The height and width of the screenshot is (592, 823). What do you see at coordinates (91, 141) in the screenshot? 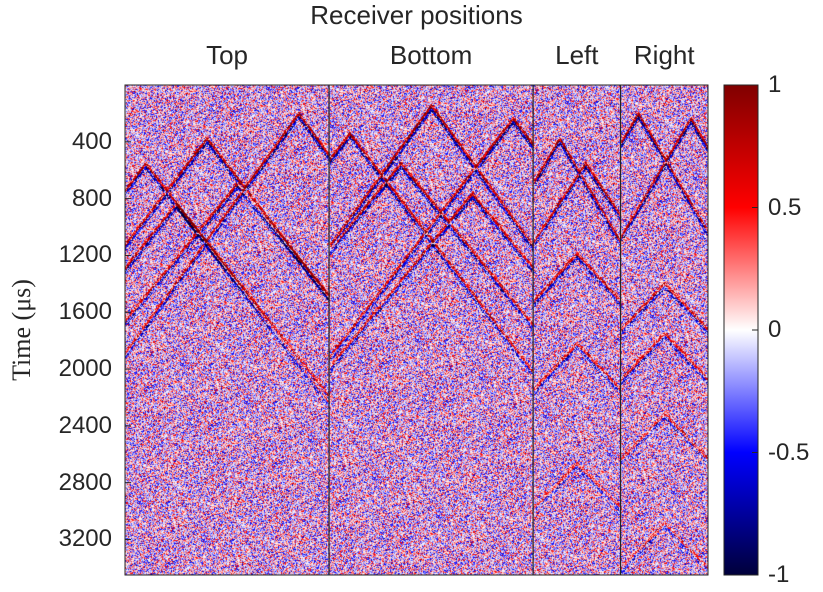
I see `y-tick-label: 400` at bounding box center [91, 141].